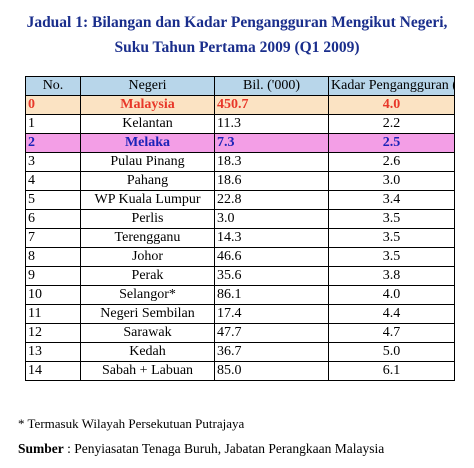 This screenshot has height=468, width=474. Describe the element at coordinates (147, 333) in the screenshot. I see `negeri-cell: Sarawak` at that location.